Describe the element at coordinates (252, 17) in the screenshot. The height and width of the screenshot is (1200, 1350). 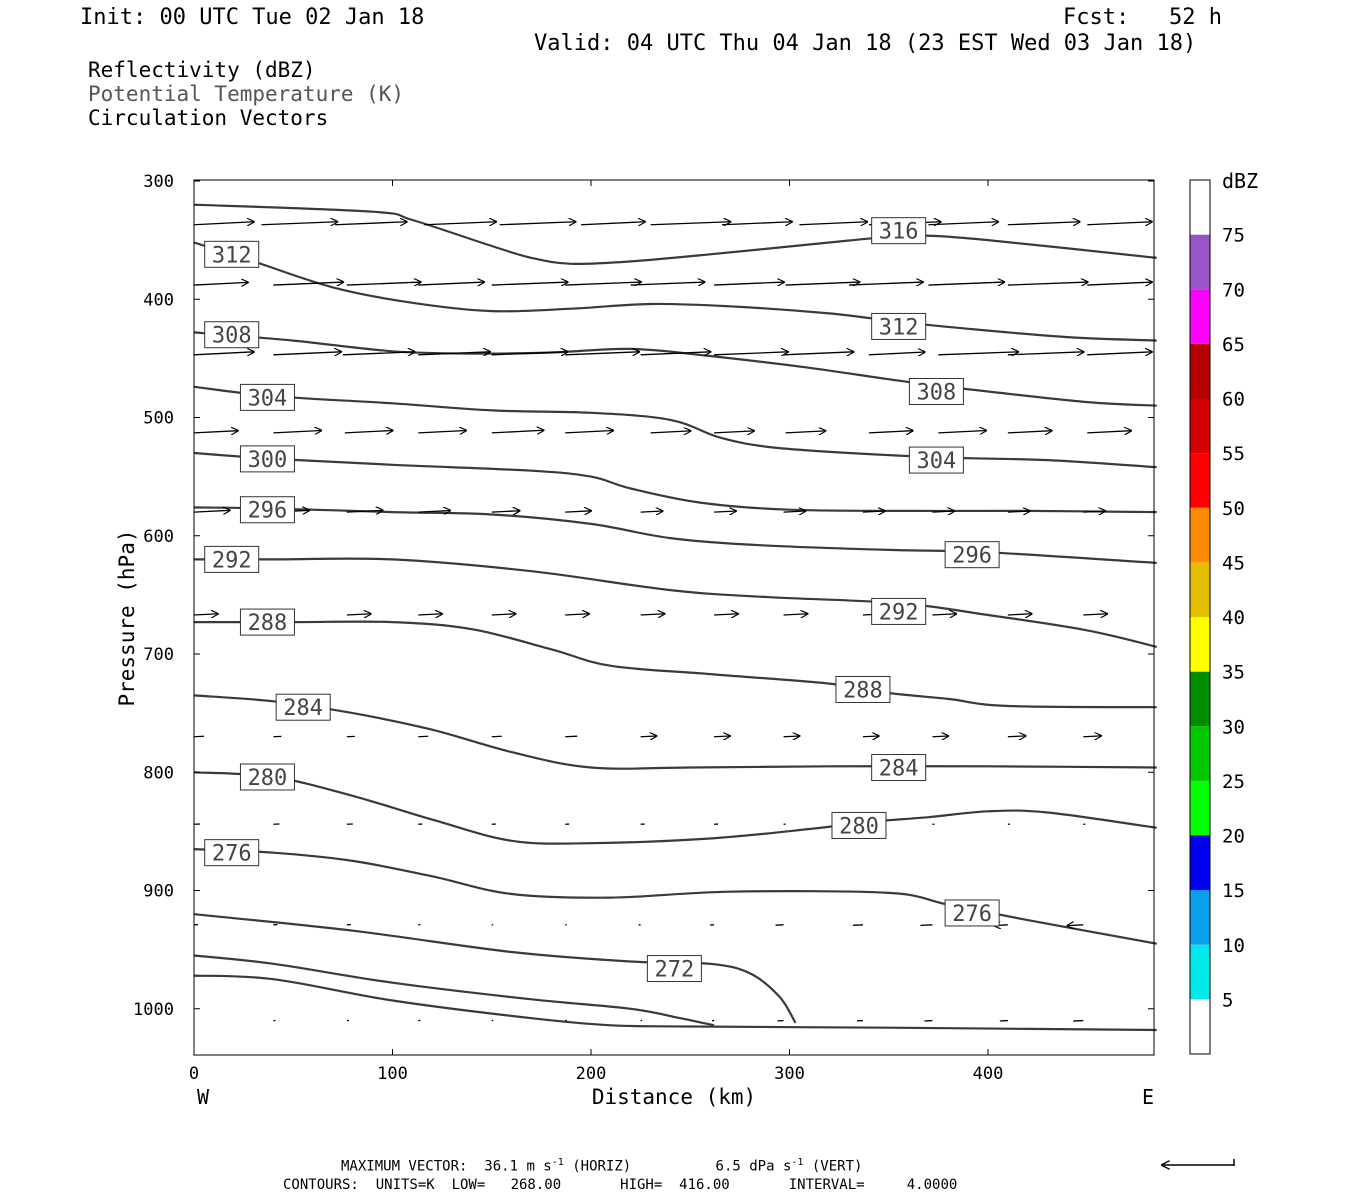
I see `init-time: Init: 00 UTC Tue 02 Jan 18` at that location.